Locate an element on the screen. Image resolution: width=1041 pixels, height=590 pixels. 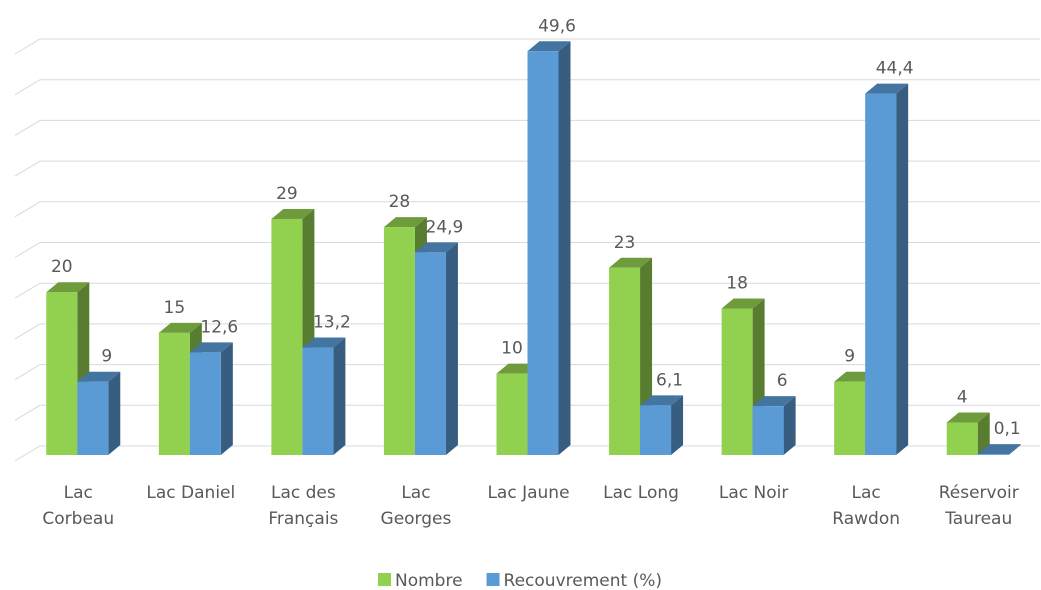
data-label: 13,2 is located at coordinates (332, 323).